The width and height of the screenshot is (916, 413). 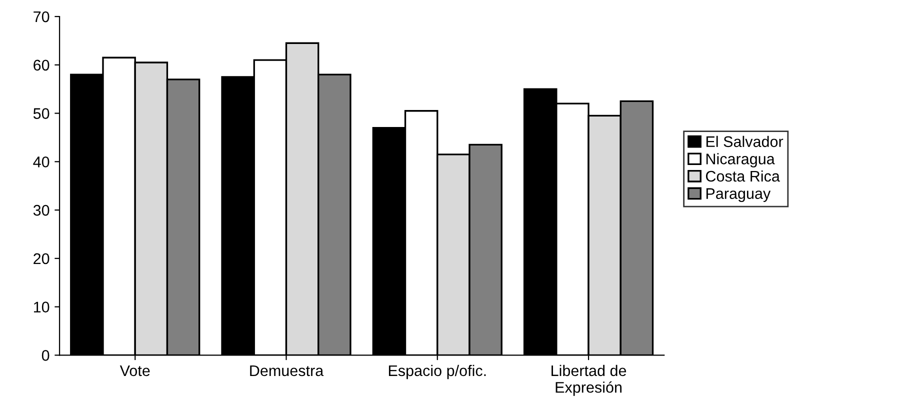 I want to click on x-tick-label: Vote, so click(x=135, y=370).